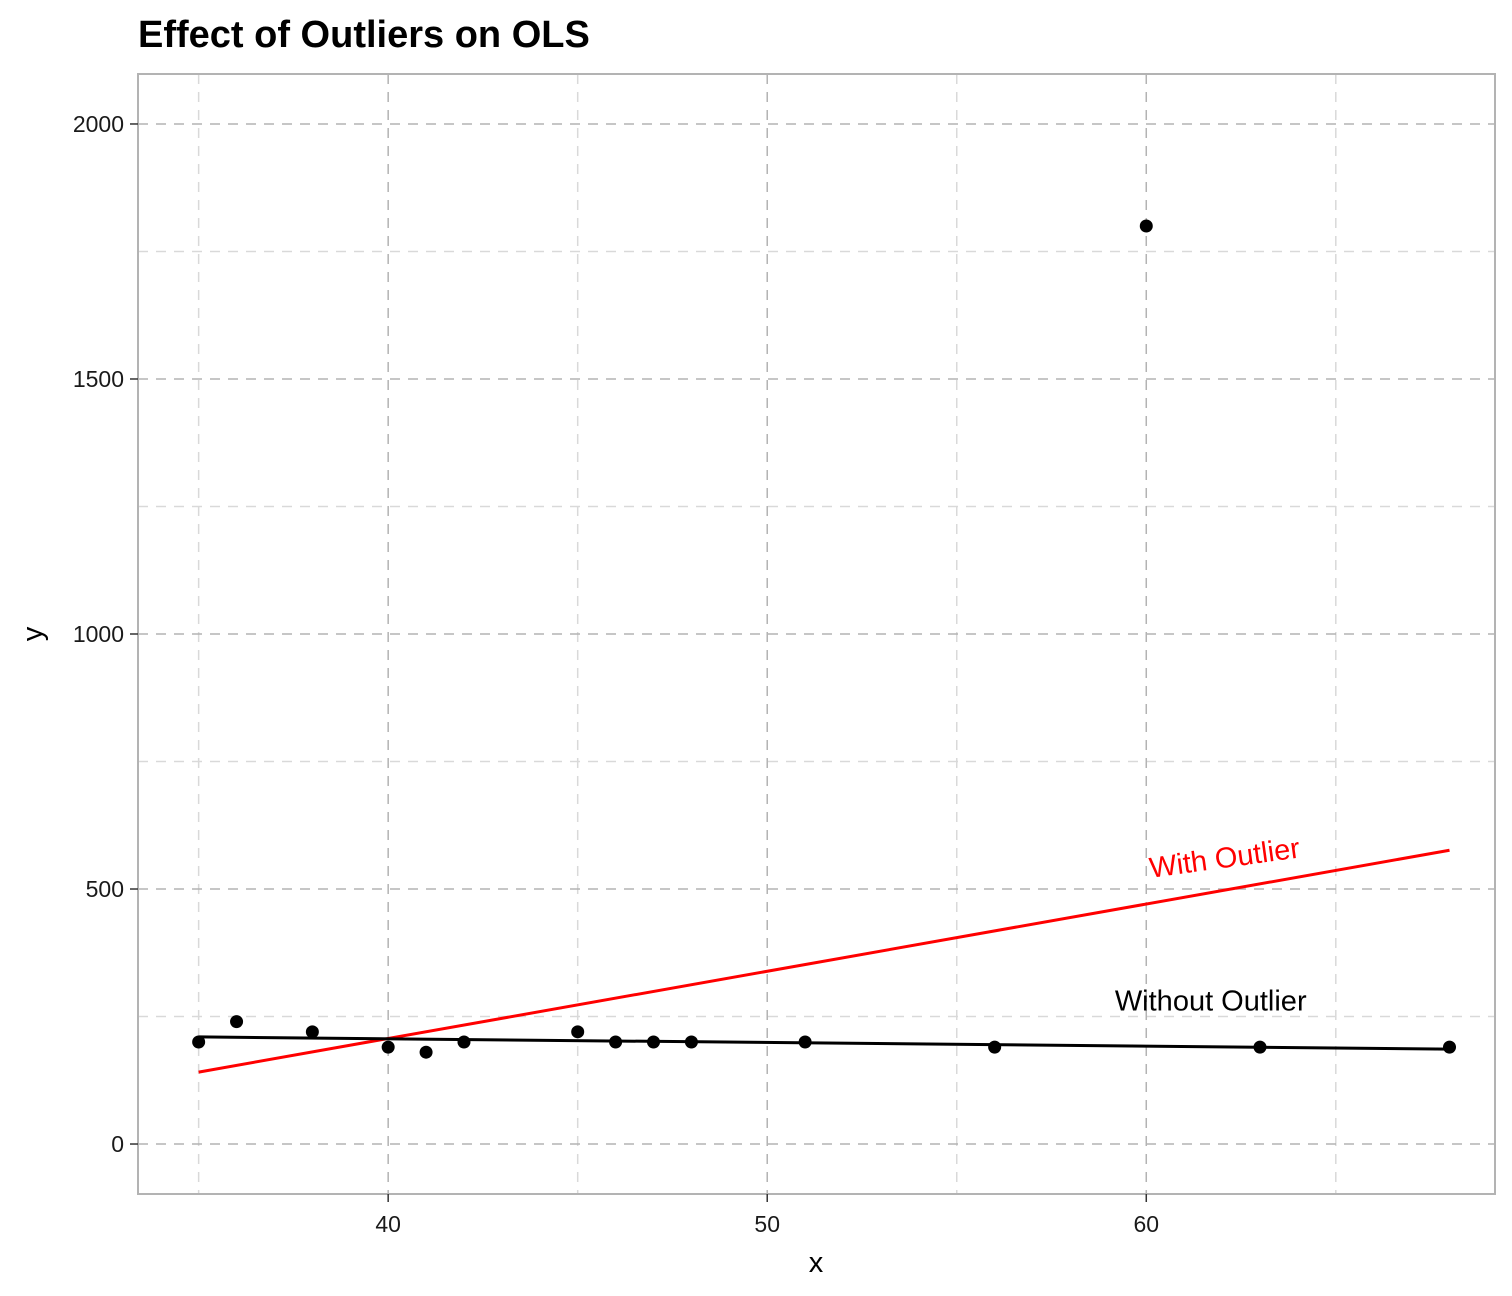  I want to click on fit-lines, so click(824, 961).